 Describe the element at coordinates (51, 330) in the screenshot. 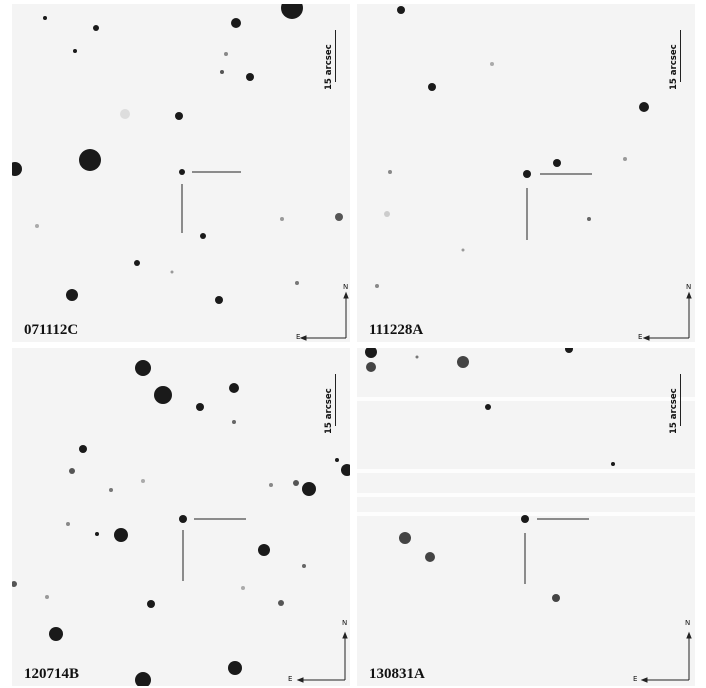

I see `grb-id-label: 071112C` at that location.